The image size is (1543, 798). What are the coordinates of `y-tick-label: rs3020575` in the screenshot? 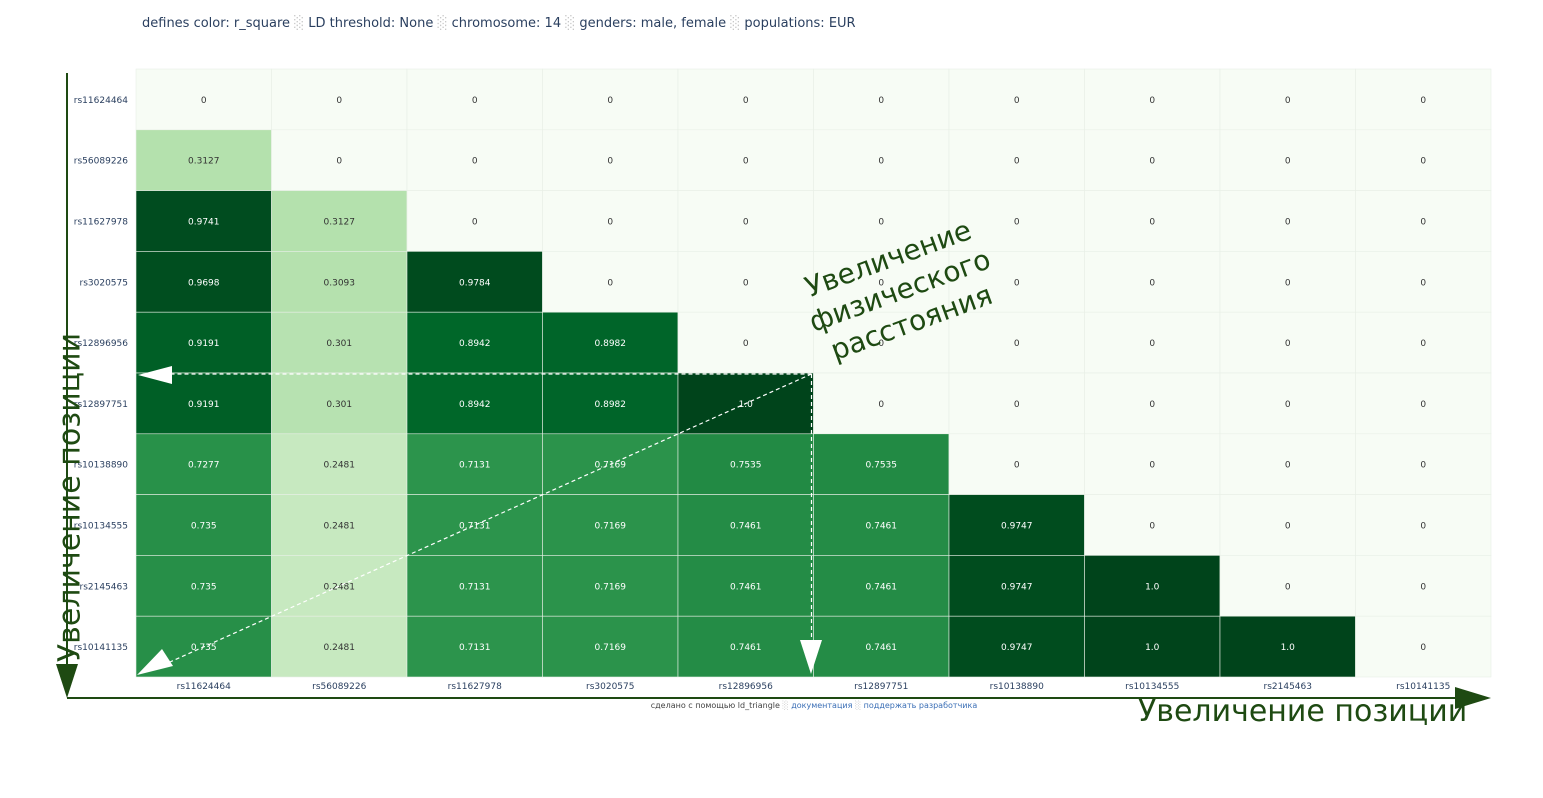 It's located at (104, 283).